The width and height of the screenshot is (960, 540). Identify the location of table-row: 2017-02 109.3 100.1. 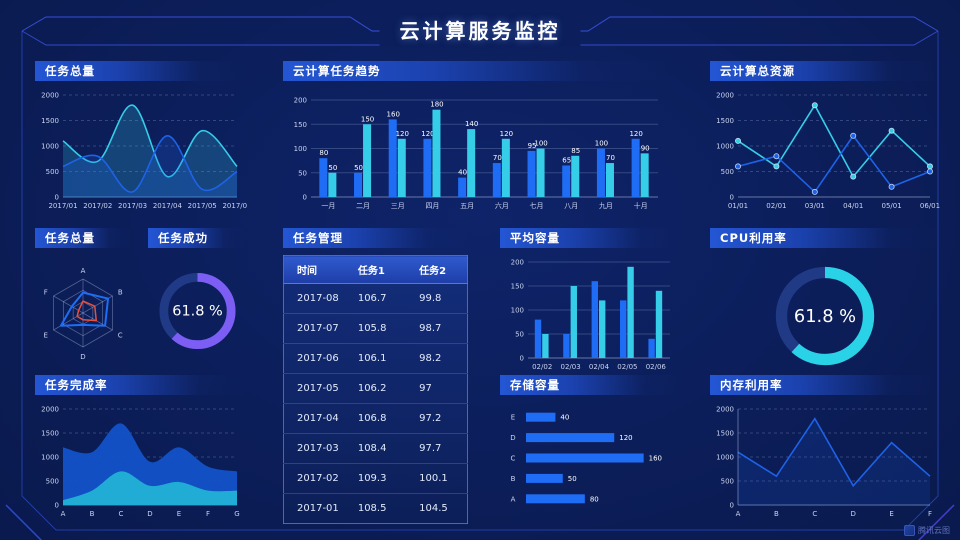
(375, 478).